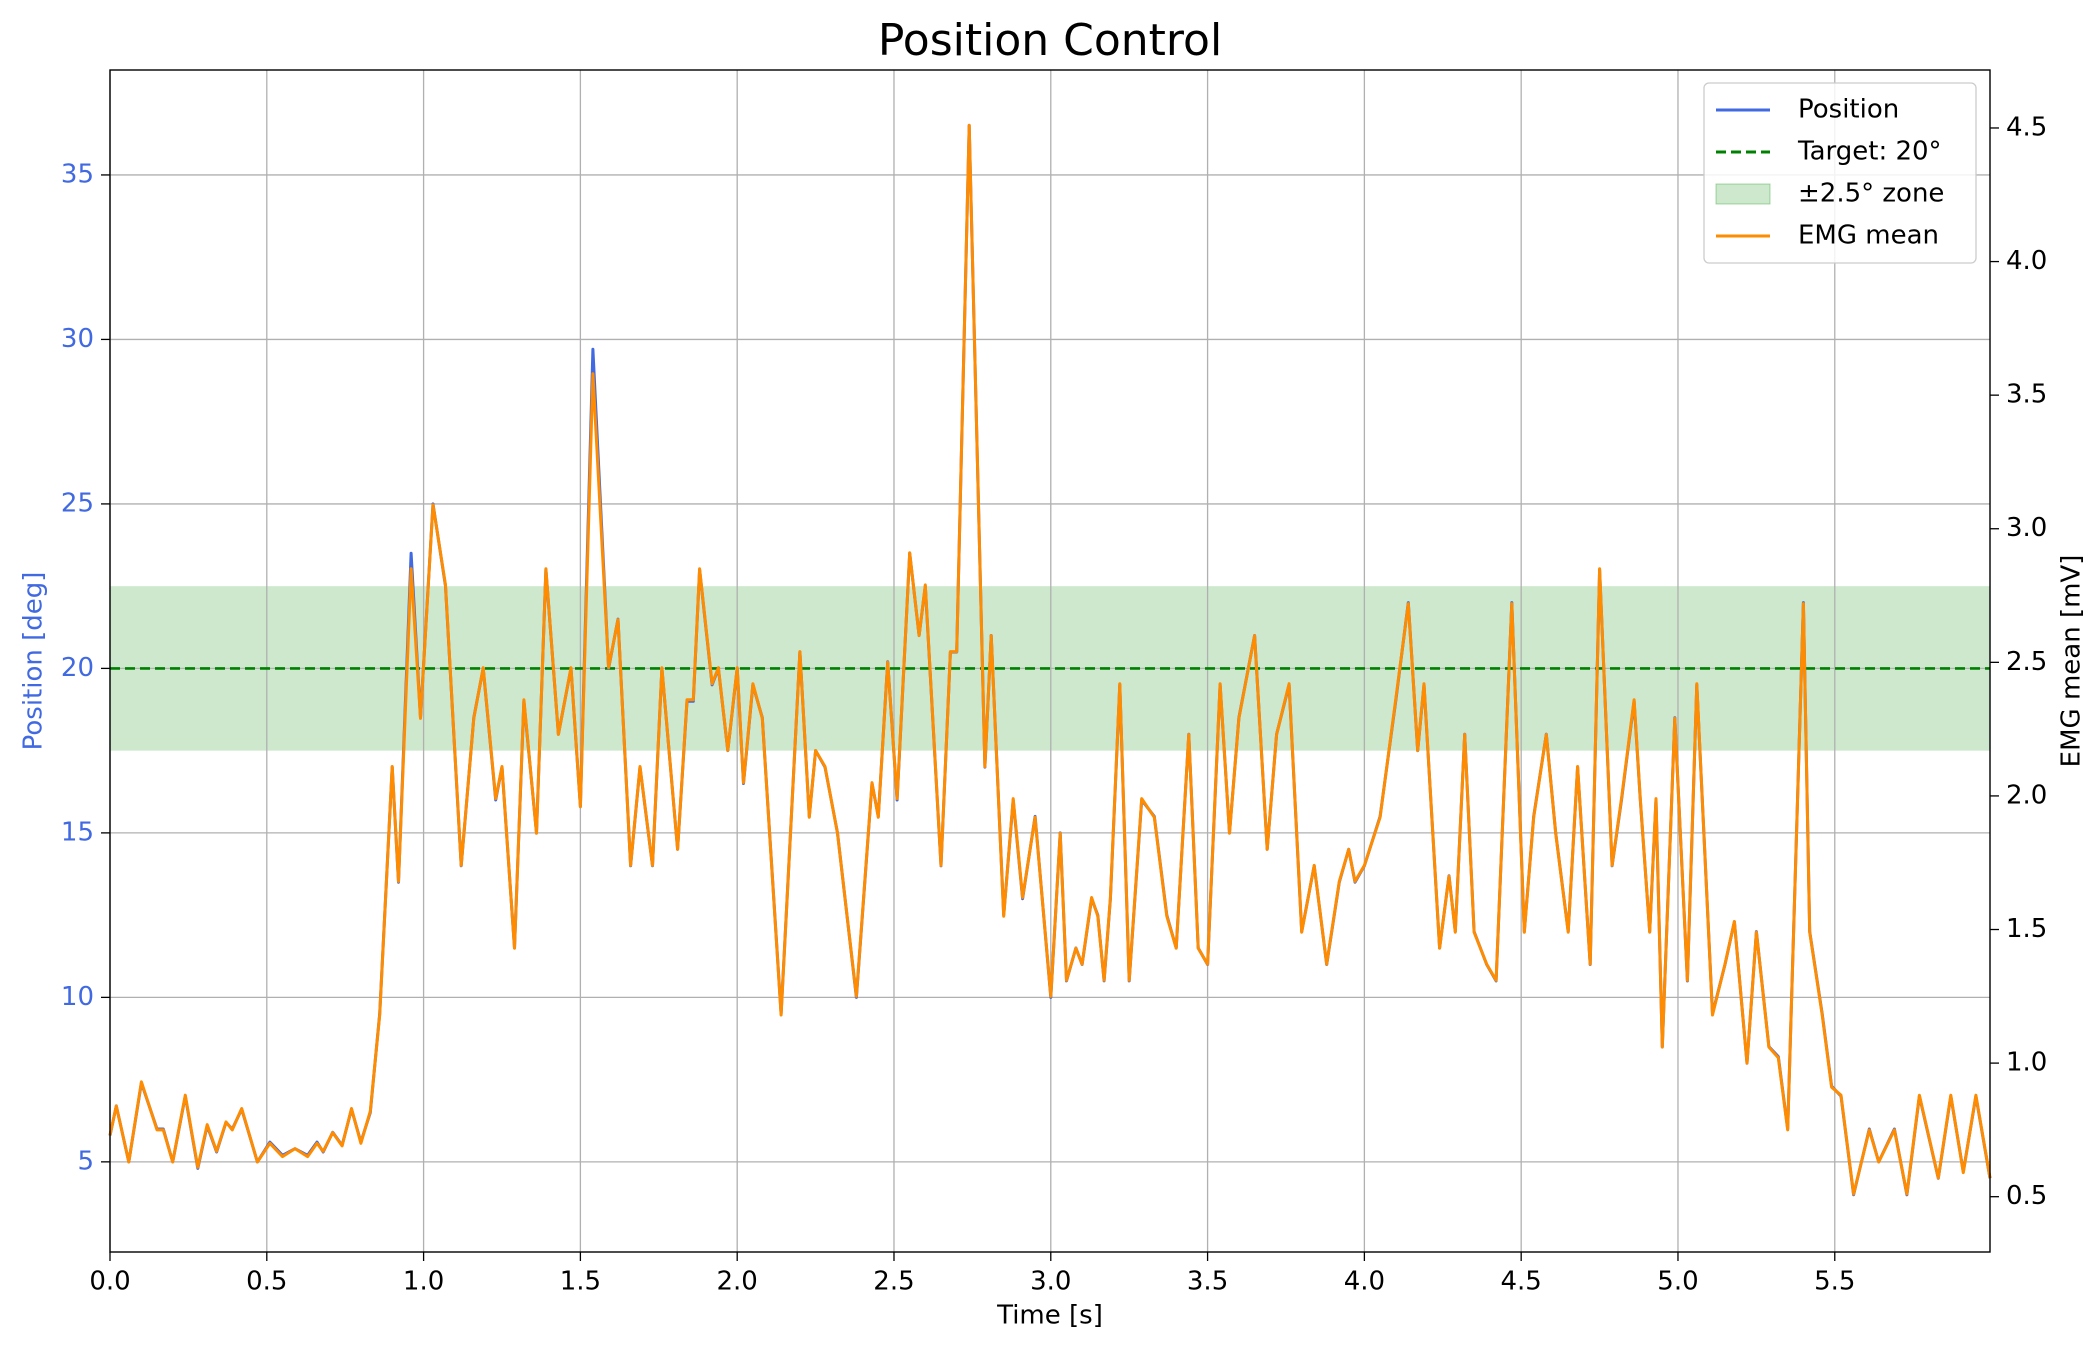 The width and height of the screenshot is (2100, 1350). Describe the element at coordinates (2026, 662) in the screenshot. I see `y2-tick-label: 2.5` at that location.